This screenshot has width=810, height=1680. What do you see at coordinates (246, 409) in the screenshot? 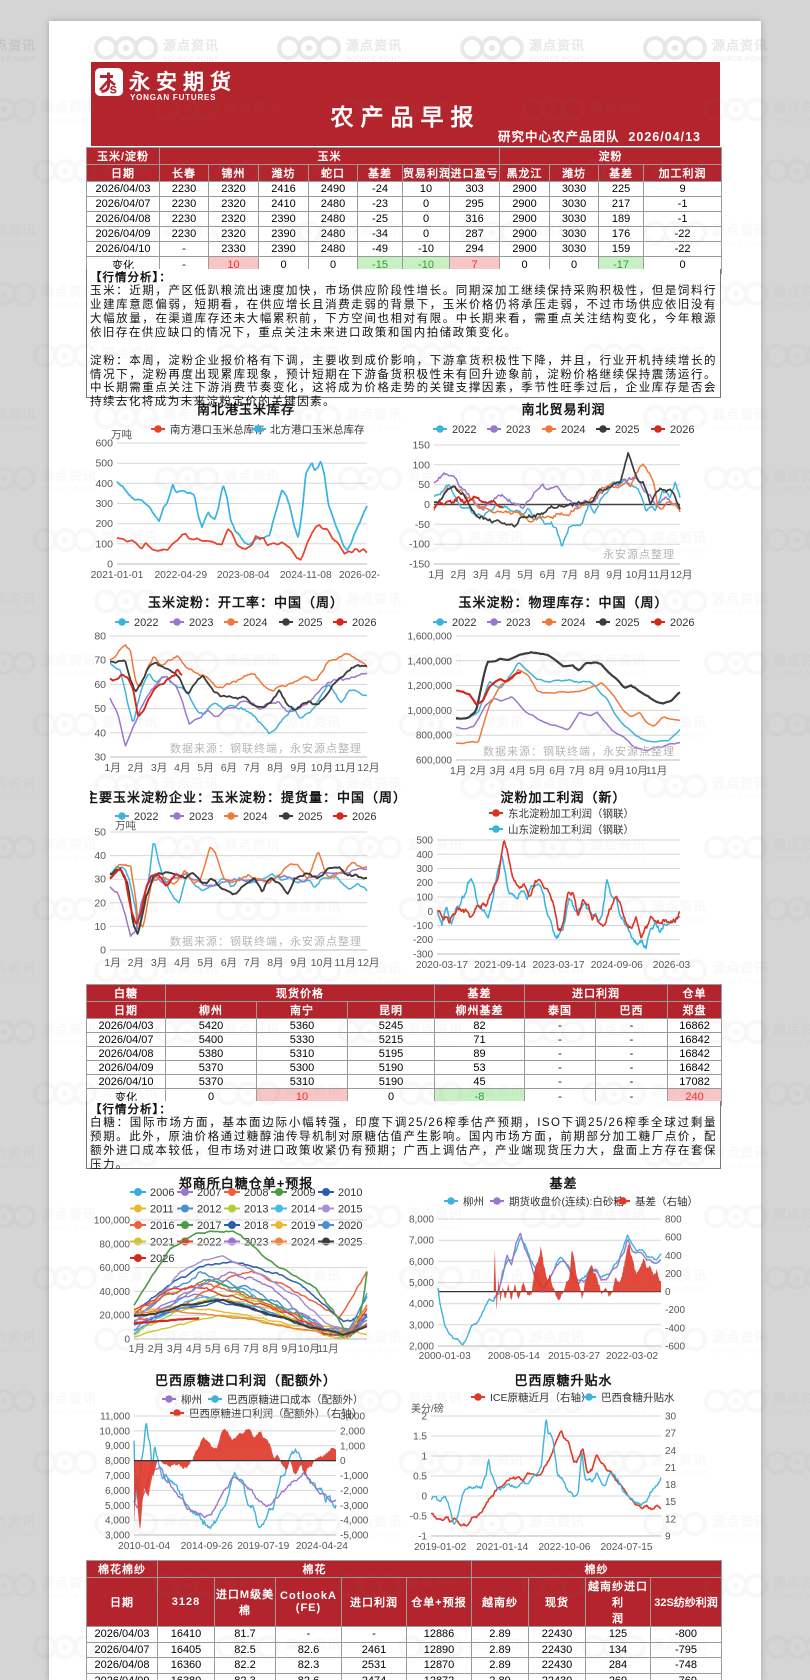
I see `svg-text: 南北港玉米库存` at bounding box center [246, 409].